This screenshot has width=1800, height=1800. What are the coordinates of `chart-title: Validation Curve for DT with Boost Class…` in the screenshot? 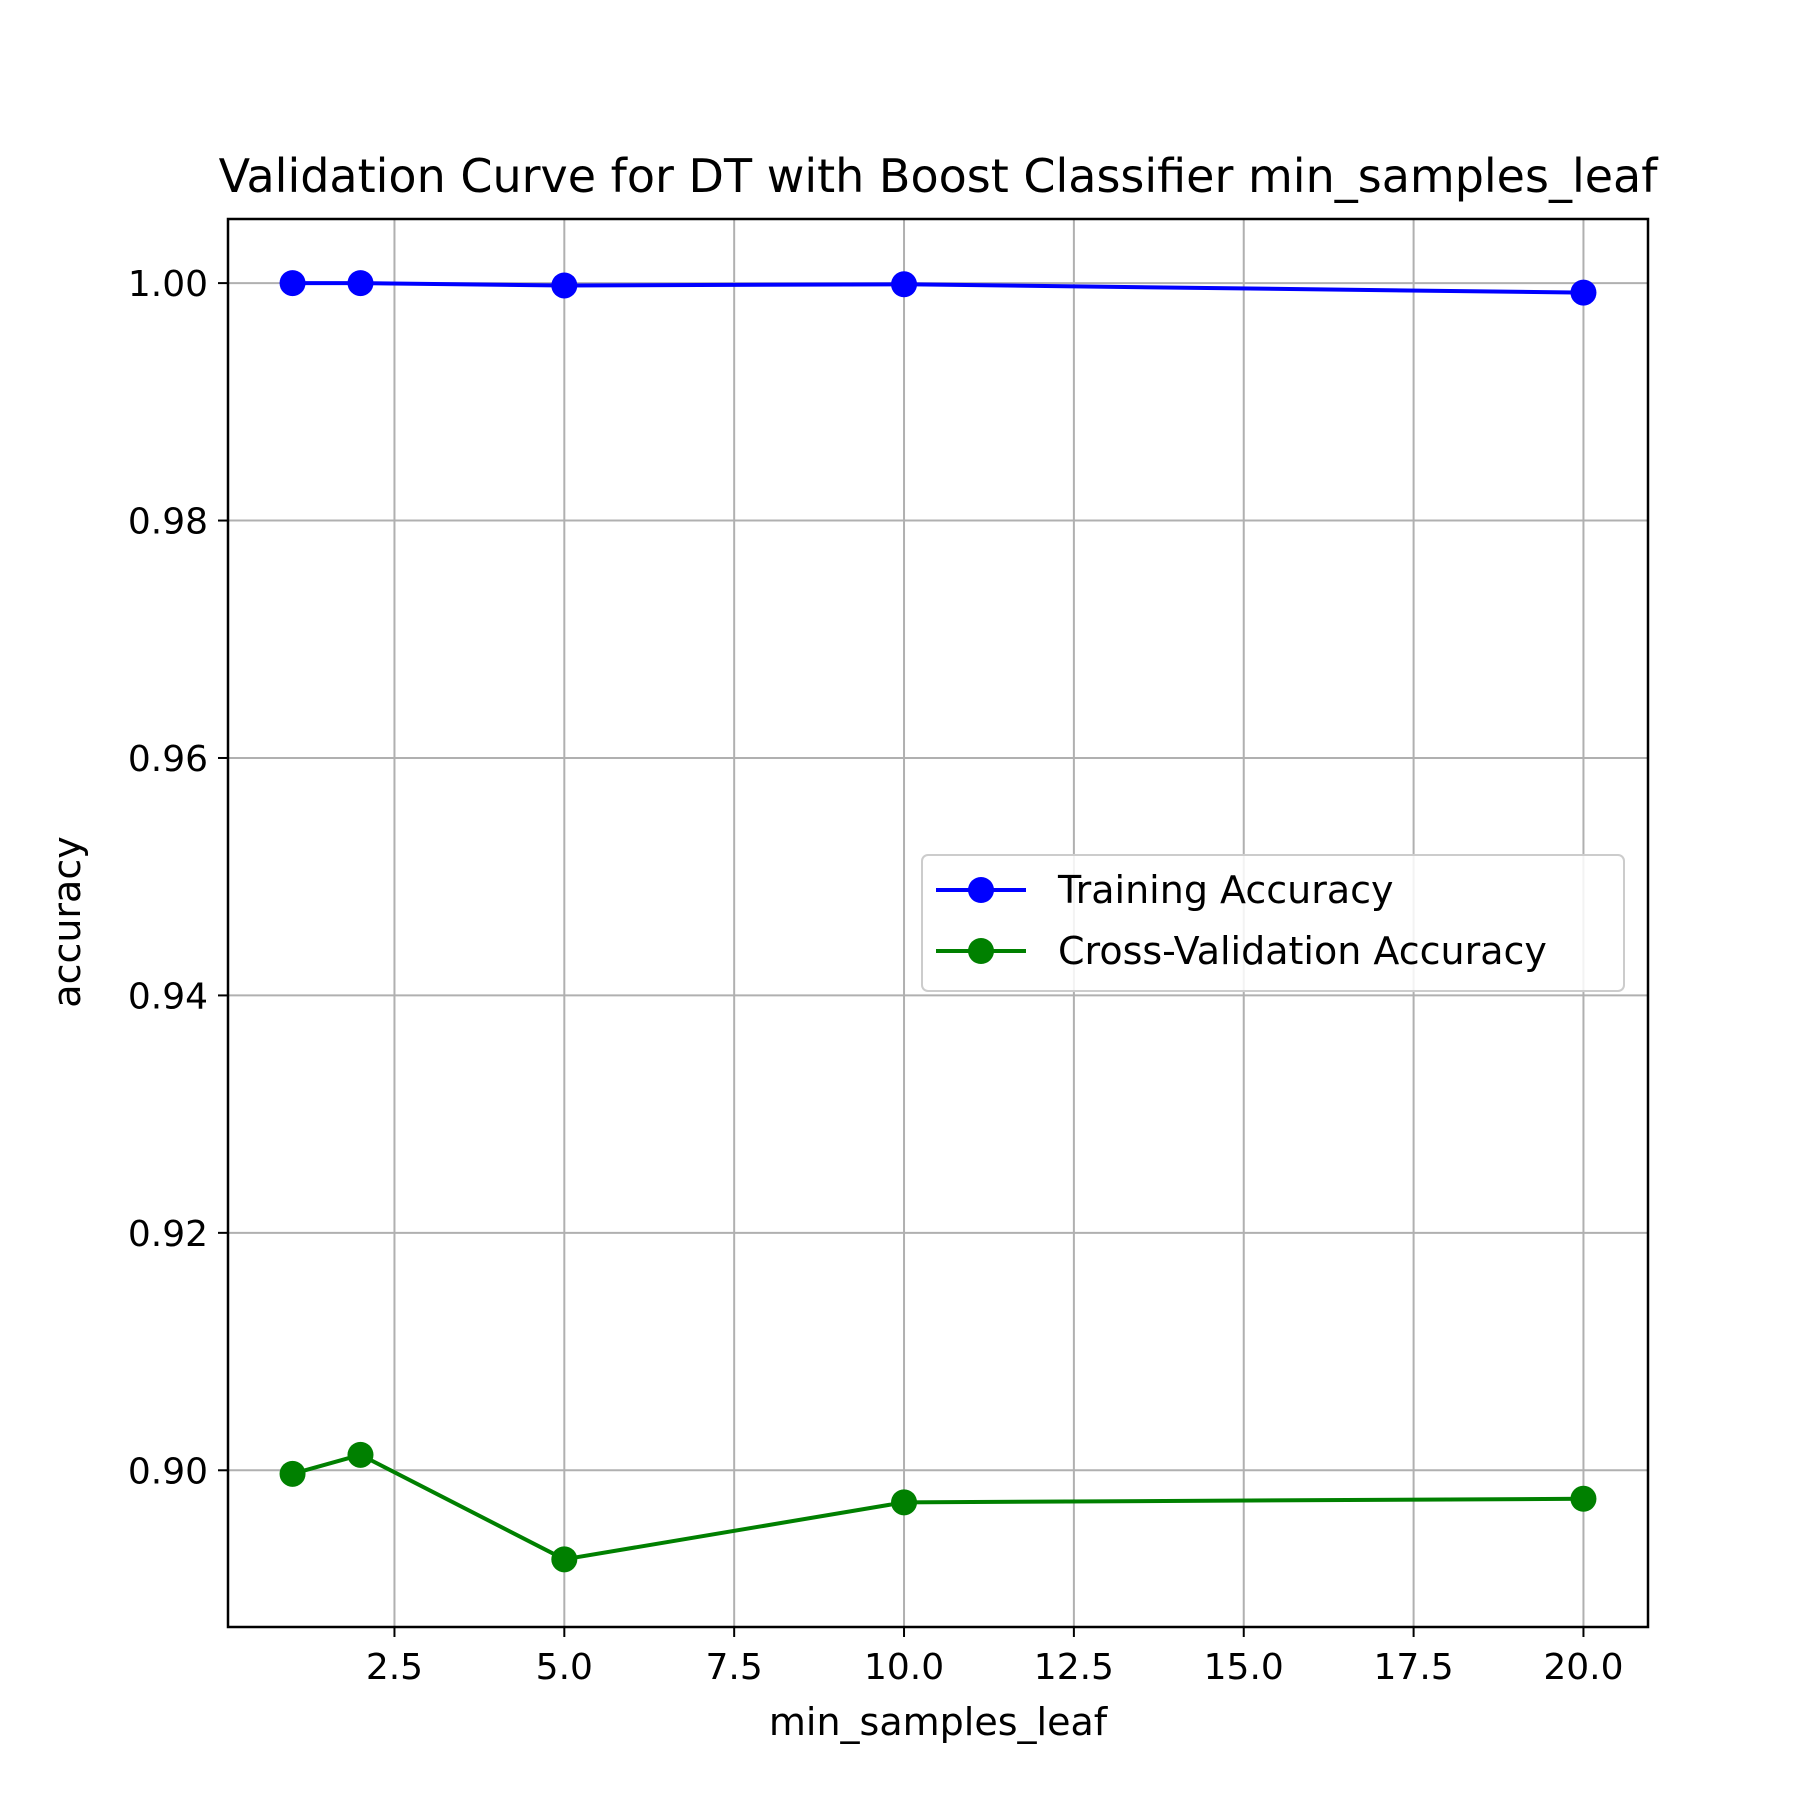 It's located at (939, 176).